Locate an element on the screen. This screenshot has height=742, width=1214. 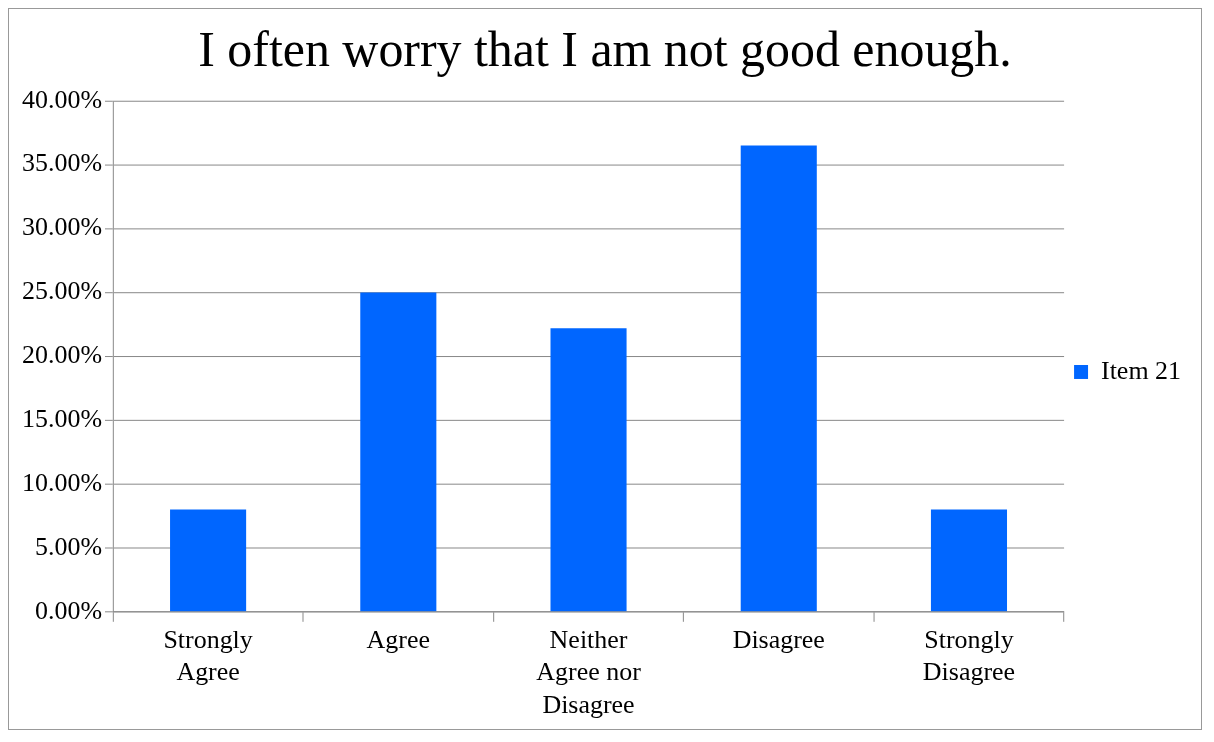
x-tick-label: Agree is located at coordinates (398, 639).